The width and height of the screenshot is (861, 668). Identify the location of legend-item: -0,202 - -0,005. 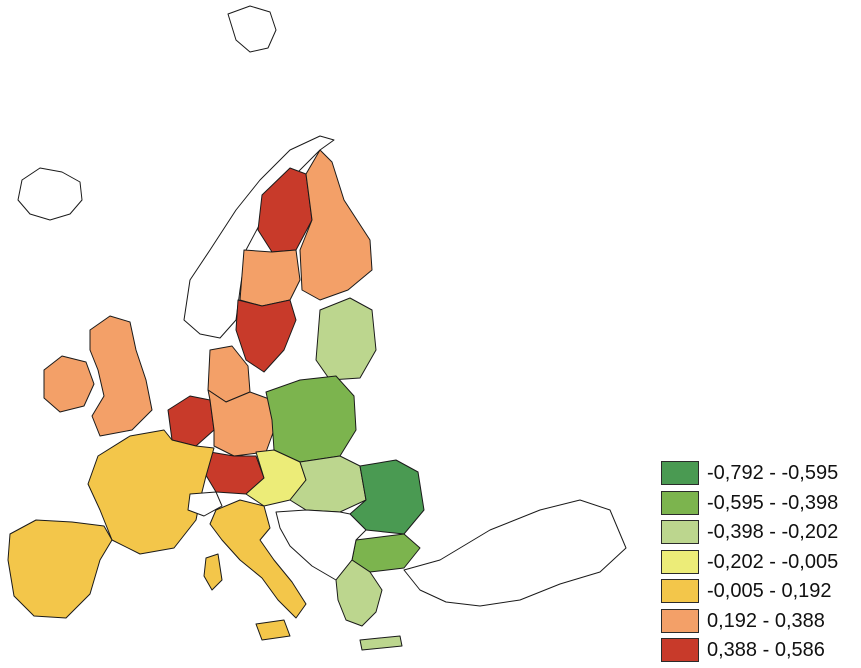
(761, 563).